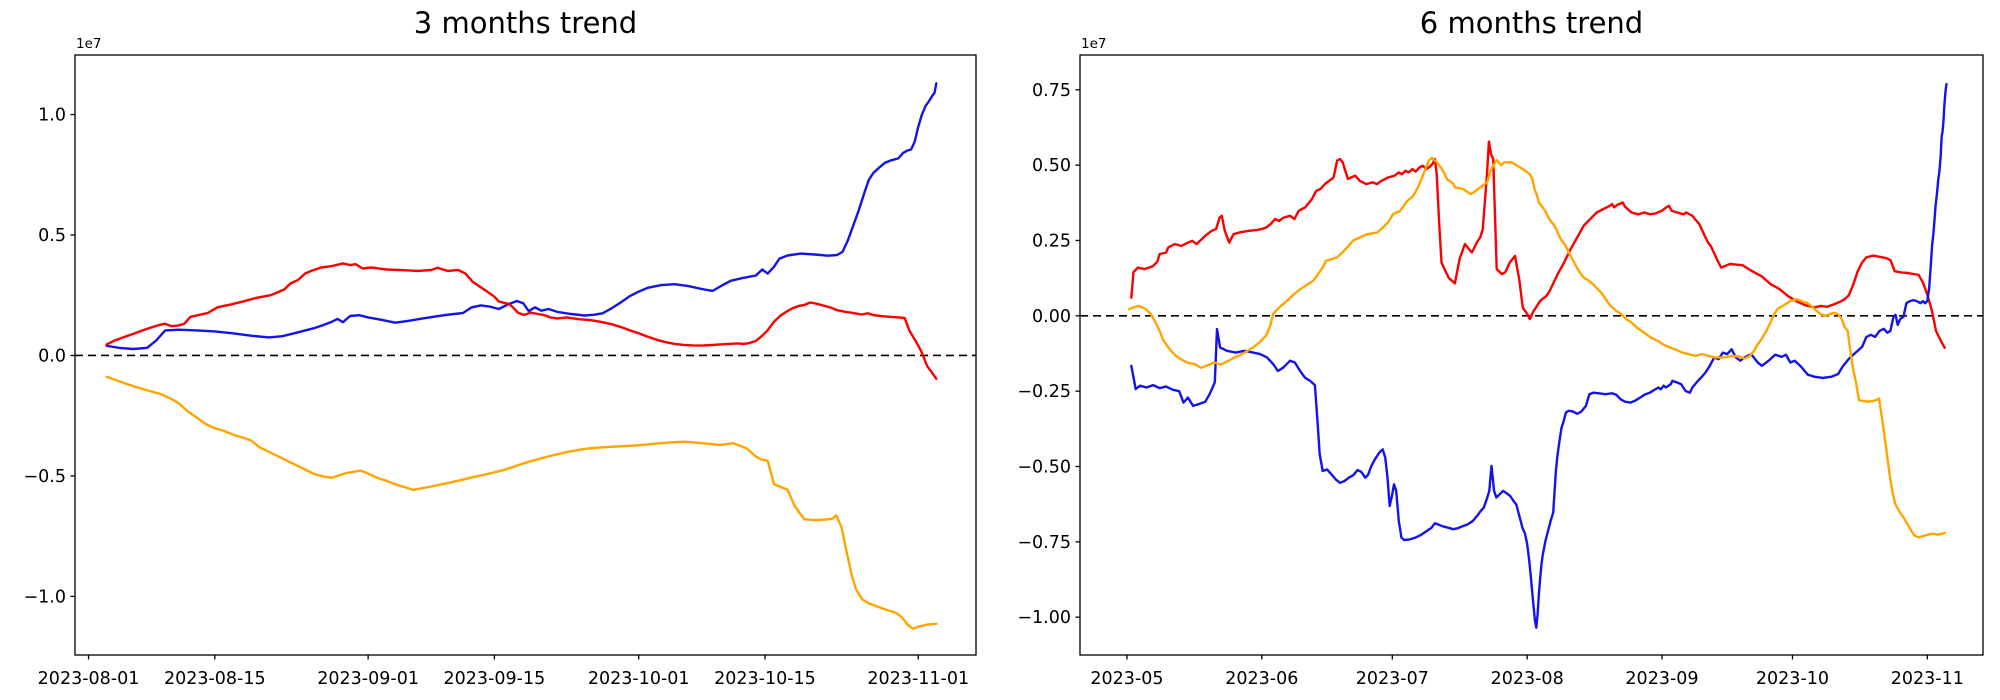 The image size is (2000, 700). Describe the element at coordinates (1044, 543) in the screenshot. I see `y-tick-label: −0.75` at that location.